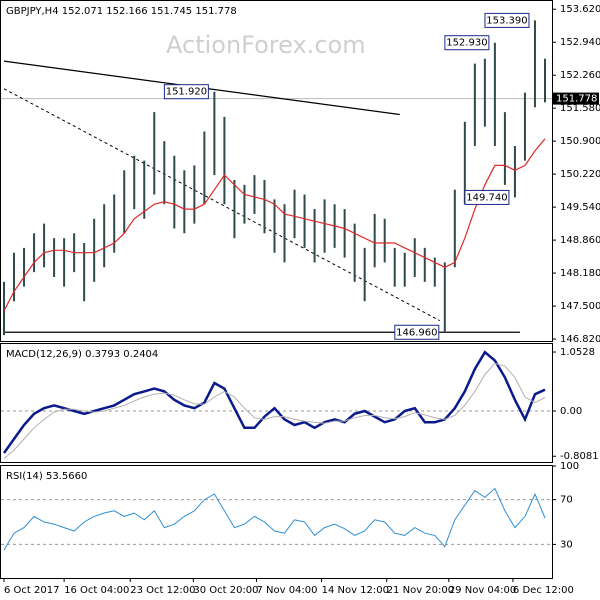 Image resolution: width=600 pixels, height=600 pixels. I want to click on annotation-label: 146.960, so click(416, 332).